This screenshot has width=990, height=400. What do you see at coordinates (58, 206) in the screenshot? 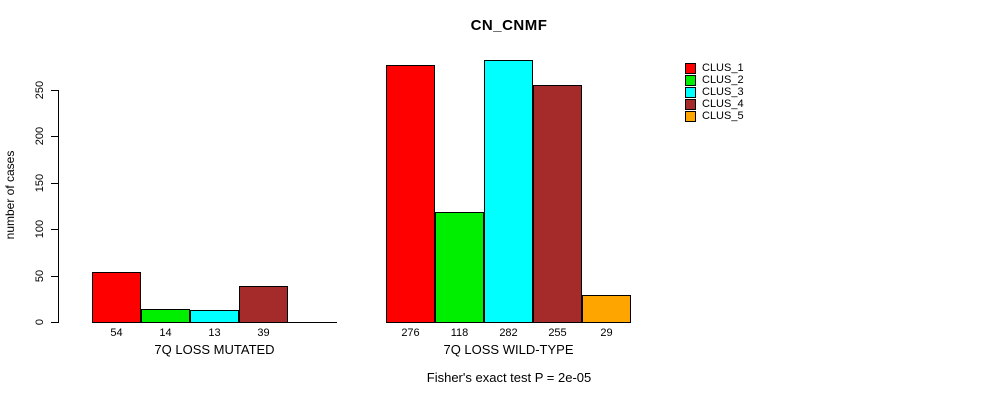
I see `y-axis-line` at bounding box center [58, 206].